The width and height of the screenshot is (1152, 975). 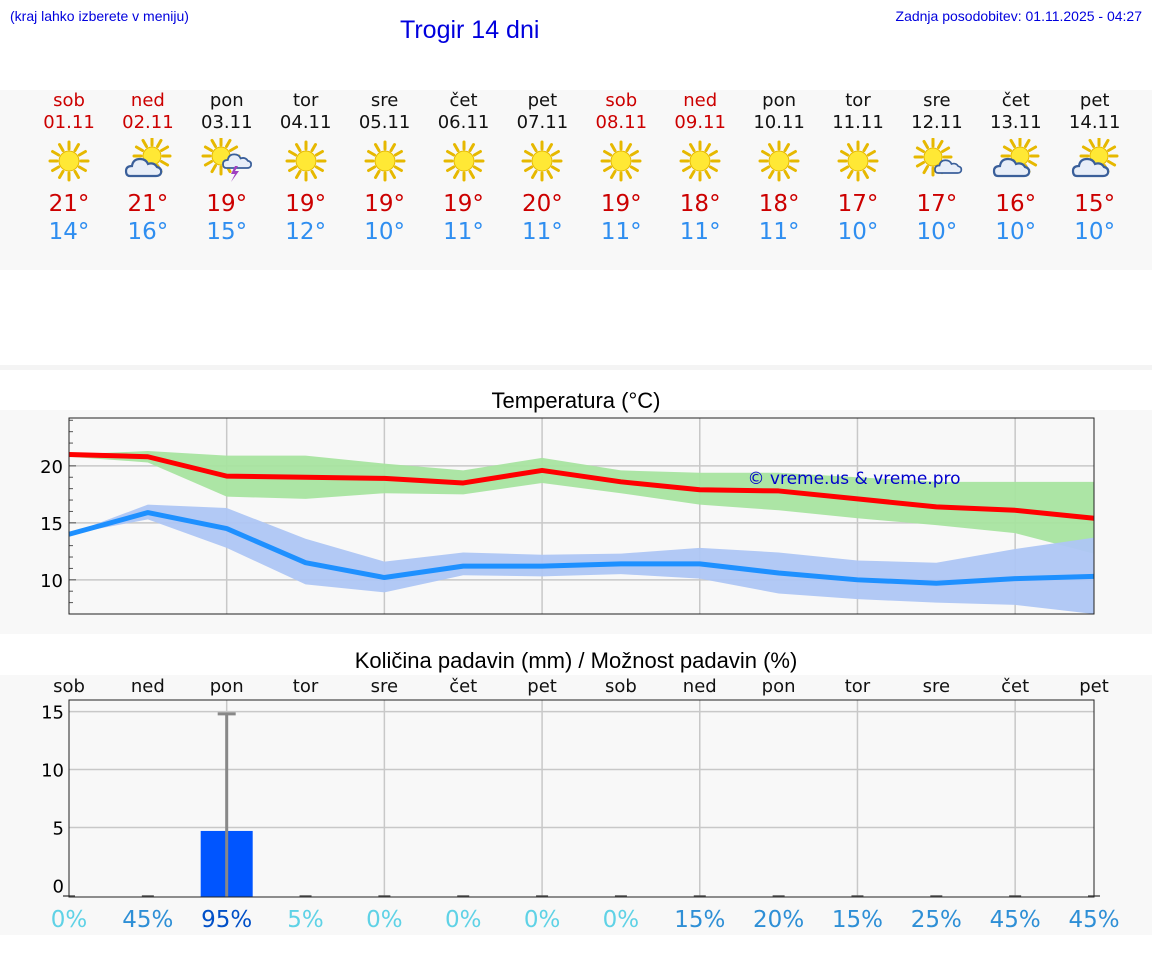 I want to click on min-temp: 16°, so click(x=148, y=232).